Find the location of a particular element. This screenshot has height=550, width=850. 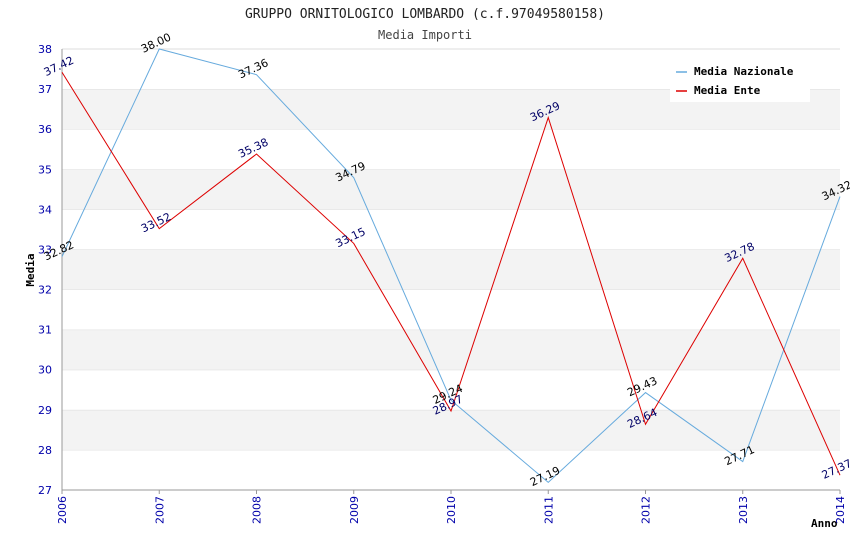

x-tick-label: 2009 is located at coordinates (354, 510).